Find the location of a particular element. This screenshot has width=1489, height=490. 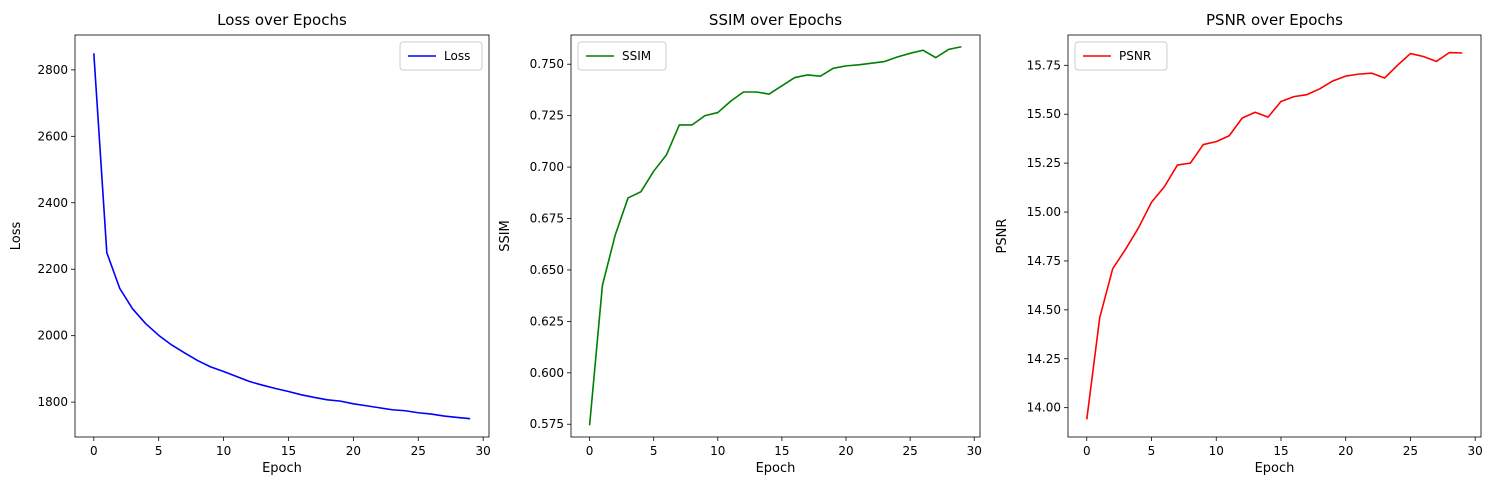

y-tick-label: 2600 is located at coordinates (52, 136).